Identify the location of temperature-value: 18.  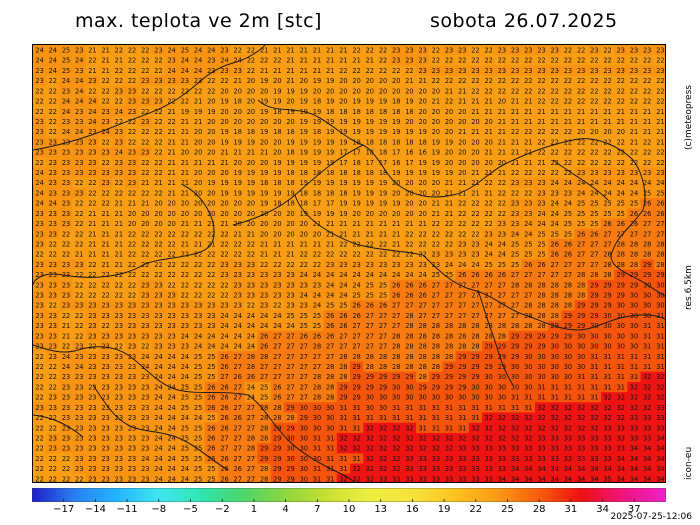
(409, 112).